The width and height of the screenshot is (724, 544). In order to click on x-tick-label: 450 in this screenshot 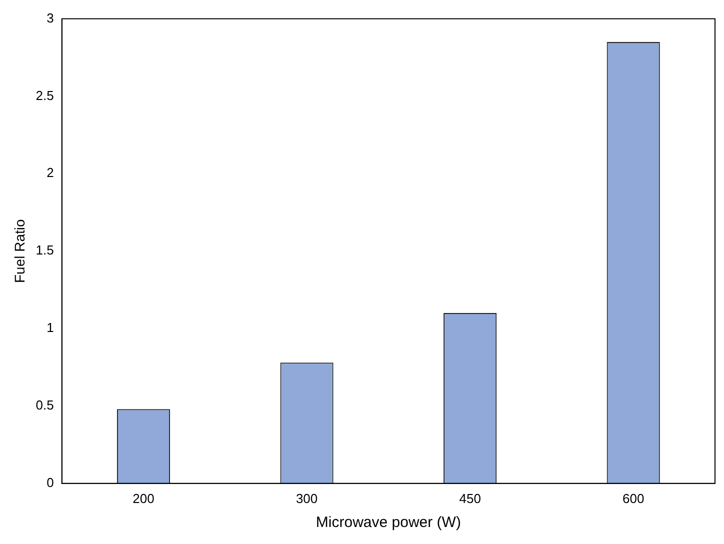, I will do `click(470, 498)`.